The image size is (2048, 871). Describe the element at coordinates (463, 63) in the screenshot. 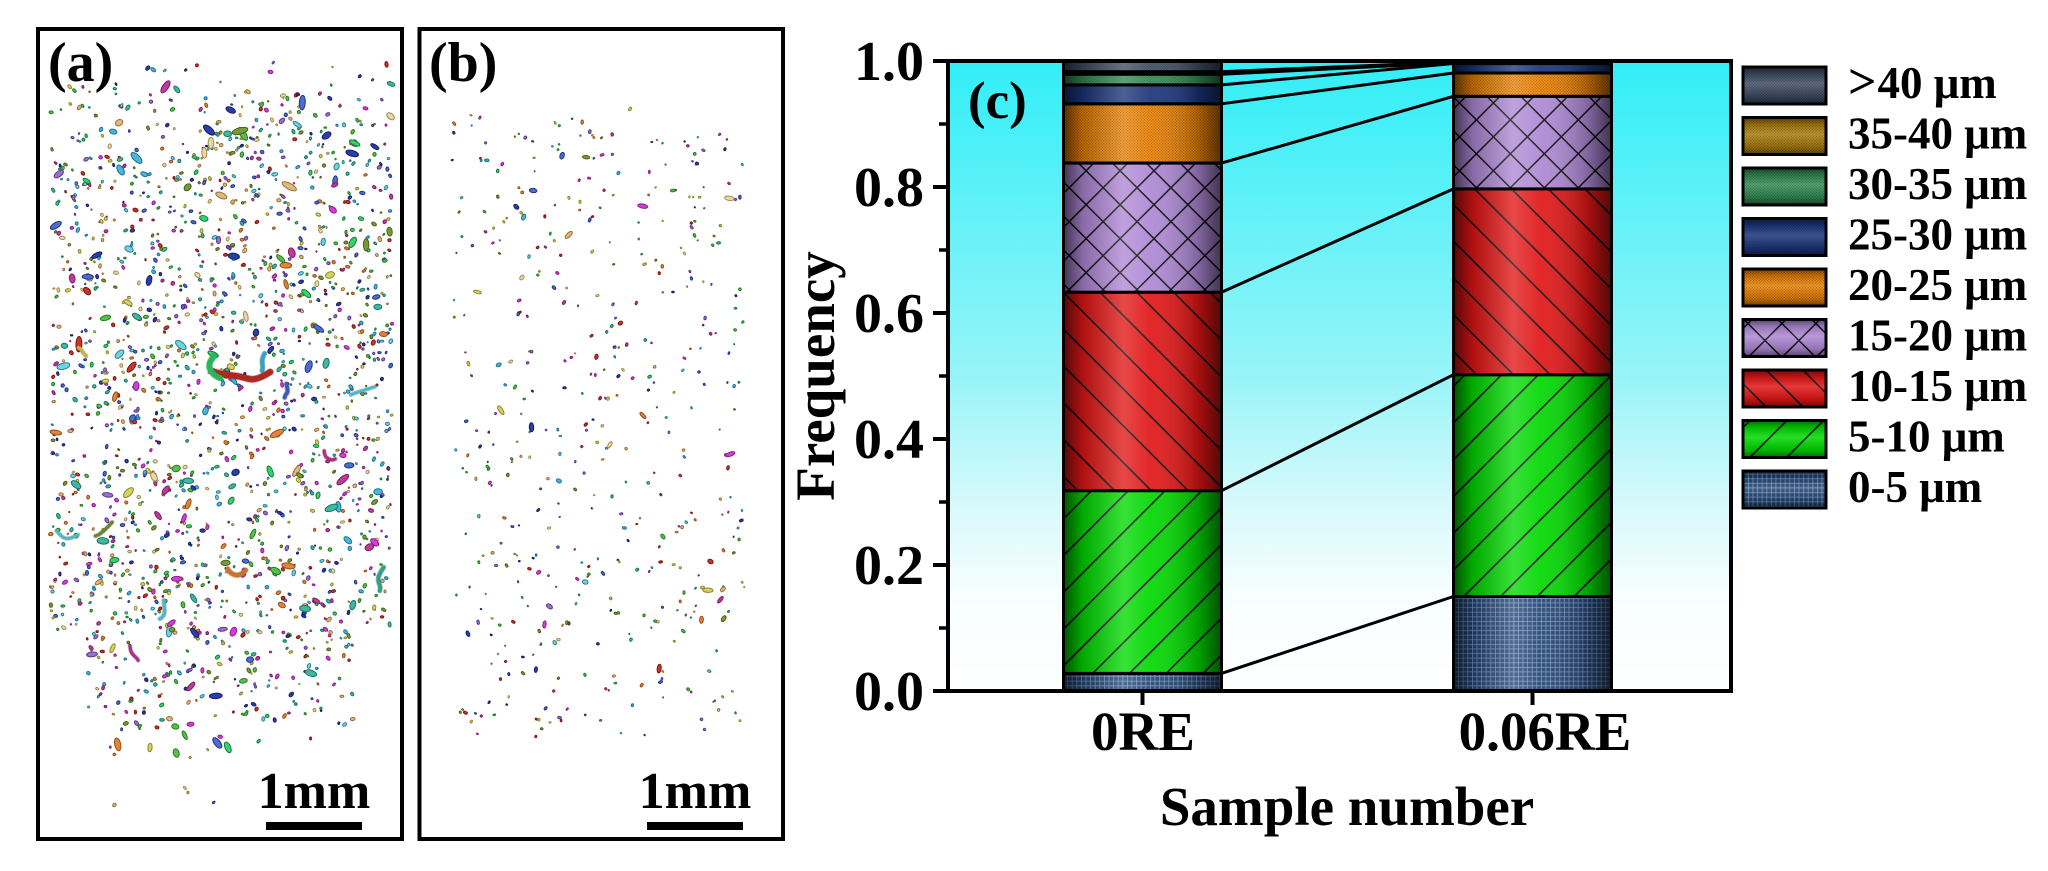

I see `svg-text: (b)` at that location.